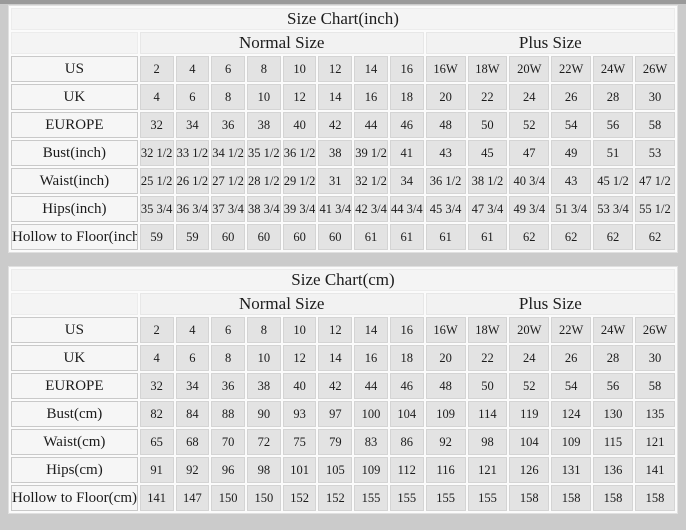 This screenshot has width=686, height=530. Describe the element at coordinates (445, 125) in the screenshot. I see `size-value-cell: 48` at that location.